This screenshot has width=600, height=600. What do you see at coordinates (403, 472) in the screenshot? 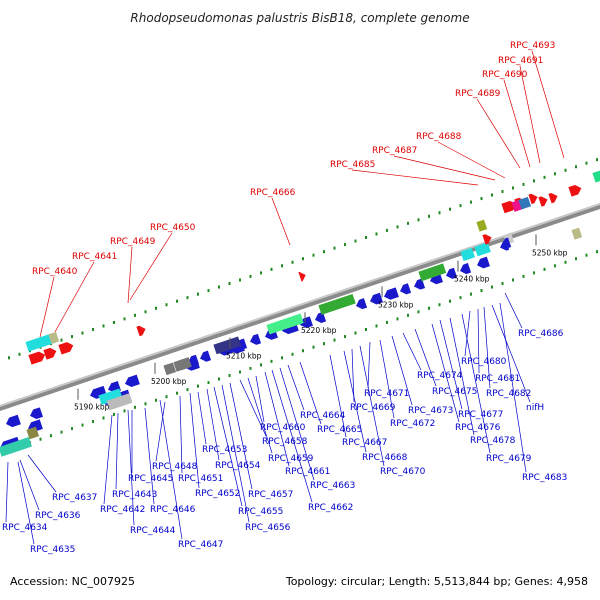
I see `reverse-gene-label: RPC_4670` at bounding box center [403, 472].